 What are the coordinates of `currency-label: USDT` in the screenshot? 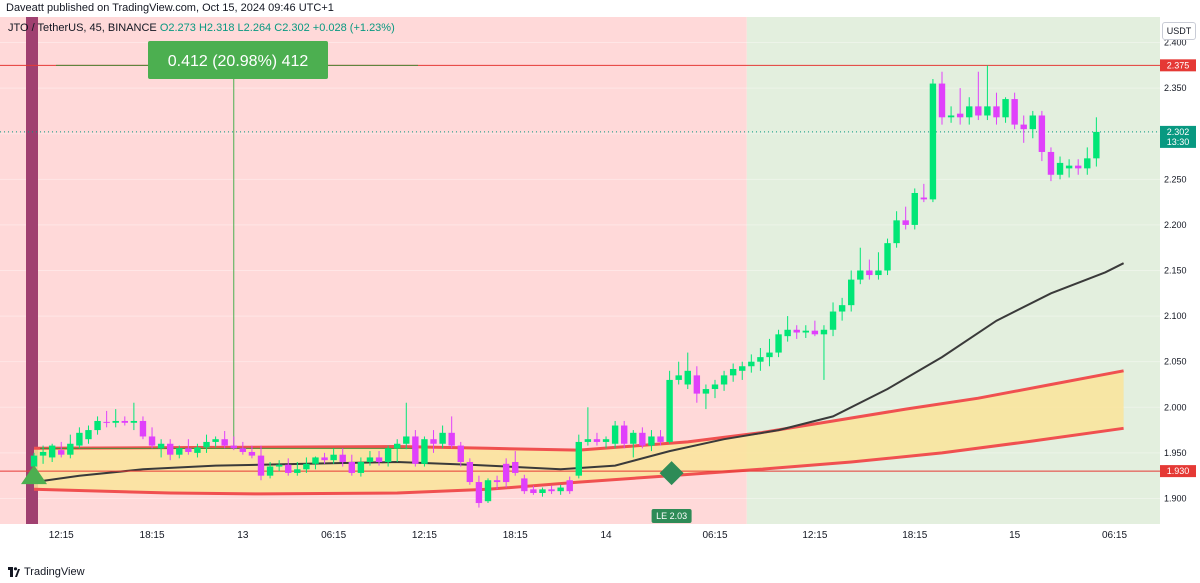 It's located at (1179, 31).